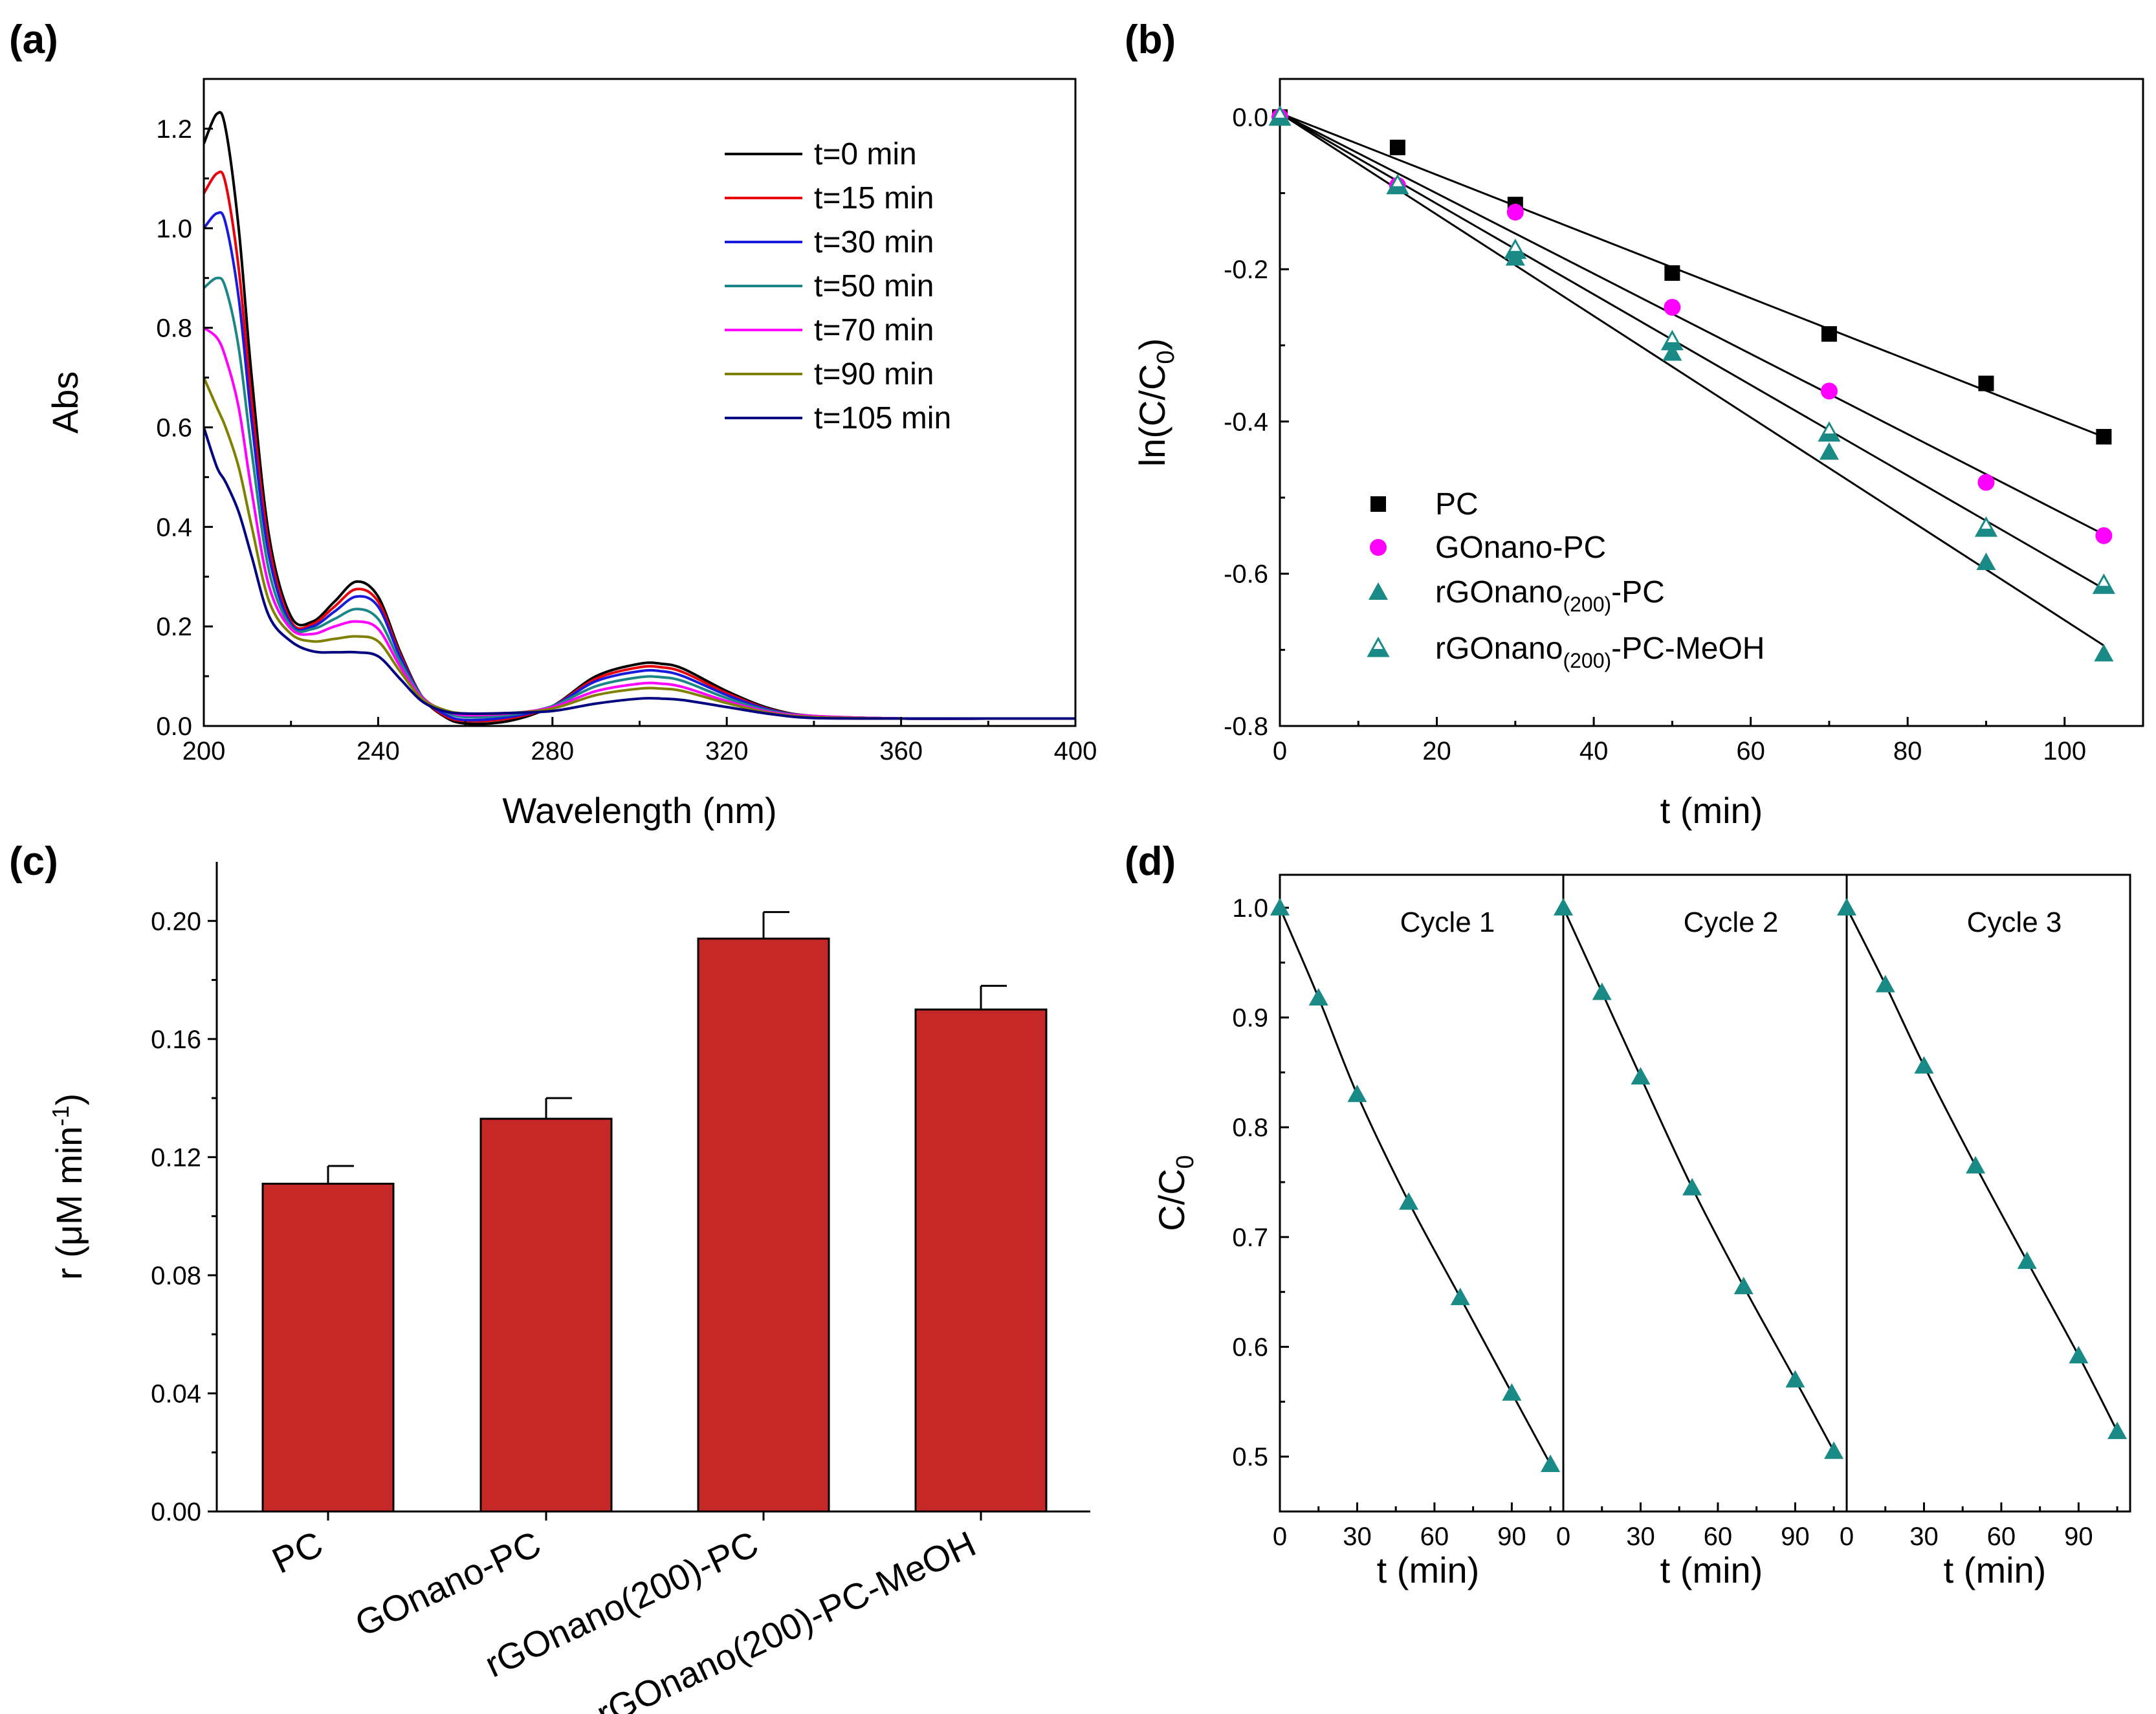  What do you see at coordinates (874, 286) in the screenshot?
I see `legend-label-a: t=50 min` at bounding box center [874, 286].